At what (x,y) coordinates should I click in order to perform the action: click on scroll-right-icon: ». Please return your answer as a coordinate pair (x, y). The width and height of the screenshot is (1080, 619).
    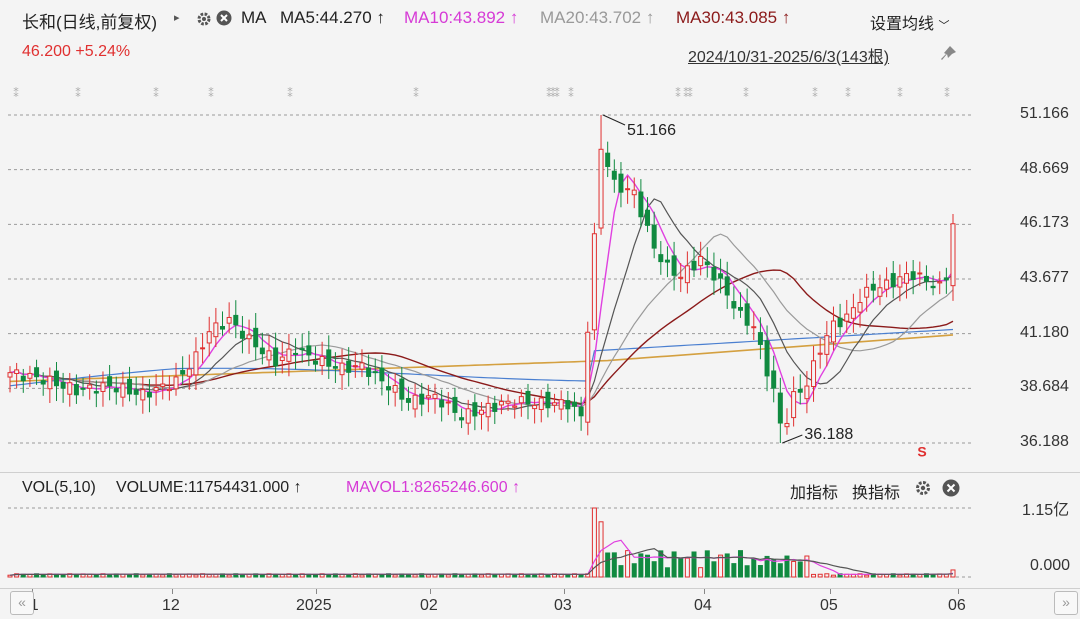
    Looking at the image, I should click on (1066, 603).